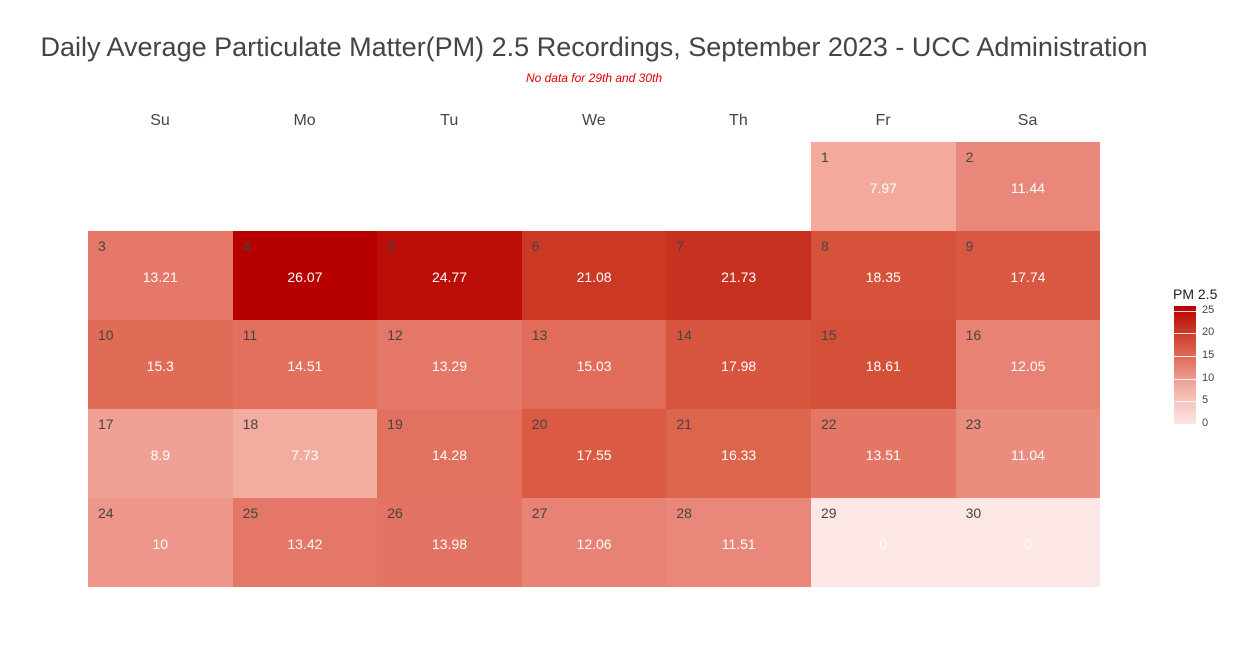  What do you see at coordinates (684, 424) in the screenshot?
I see `cell-day-number: 21` at bounding box center [684, 424].